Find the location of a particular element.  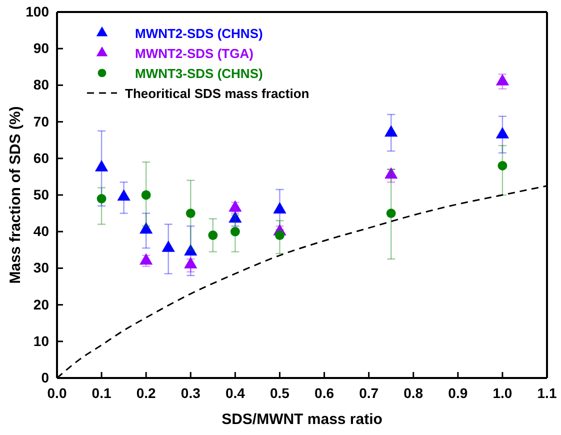

x-tick-label: 0.4 is located at coordinates (235, 392).